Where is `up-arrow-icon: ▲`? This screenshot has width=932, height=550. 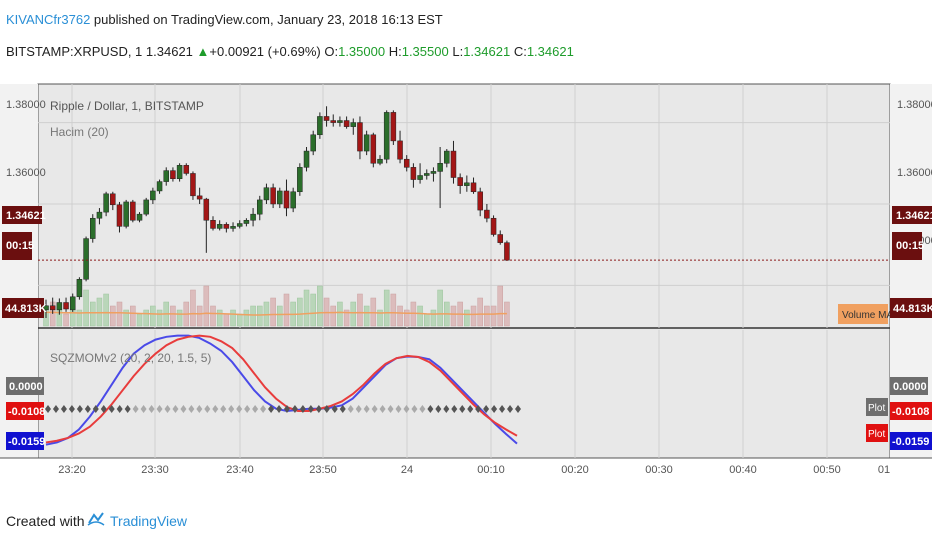 up-arrow-icon: ▲ is located at coordinates (203, 51).